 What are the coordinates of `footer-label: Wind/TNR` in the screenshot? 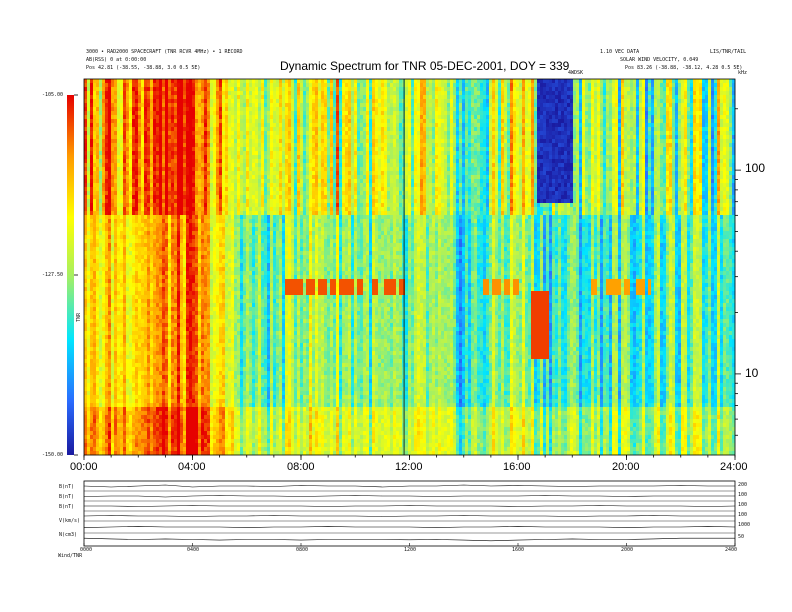 It's located at (70, 556).